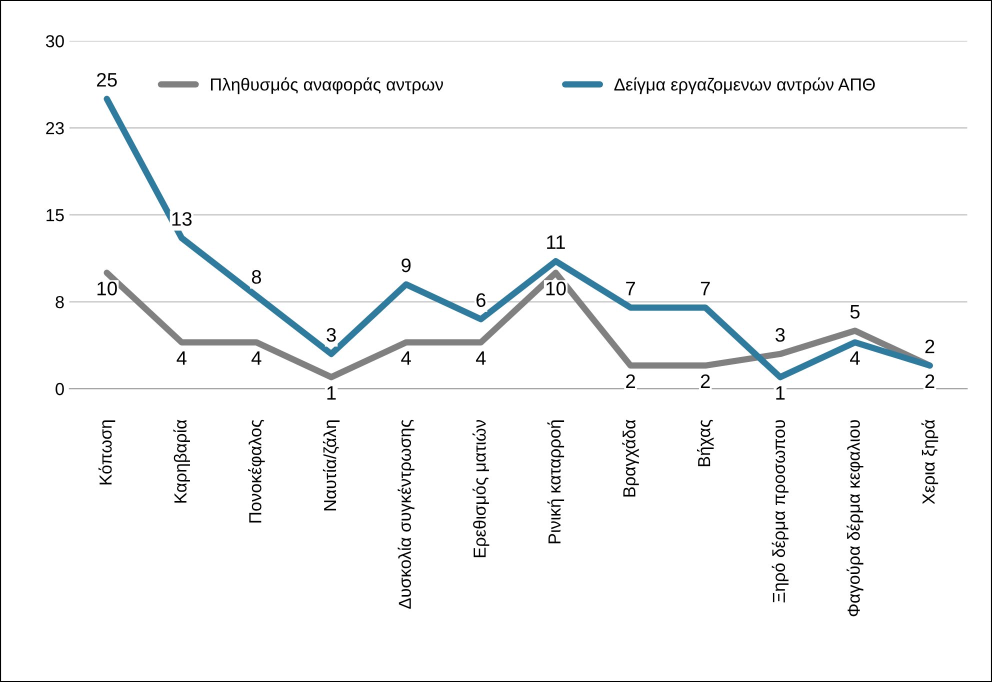 This screenshot has height=682, width=992. What do you see at coordinates (556, 242) in the screenshot?
I see `data-label: 11` at bounding box center [556, 242].